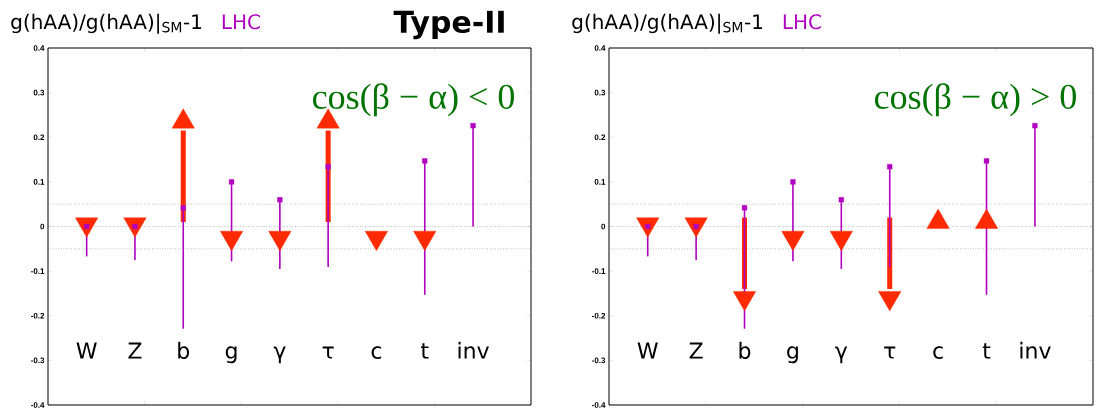  What do you see at coordinates (413, 100) in the screenshot?
I see `annotation: cos(β − α) < 0` at bounding box center [413, 100].